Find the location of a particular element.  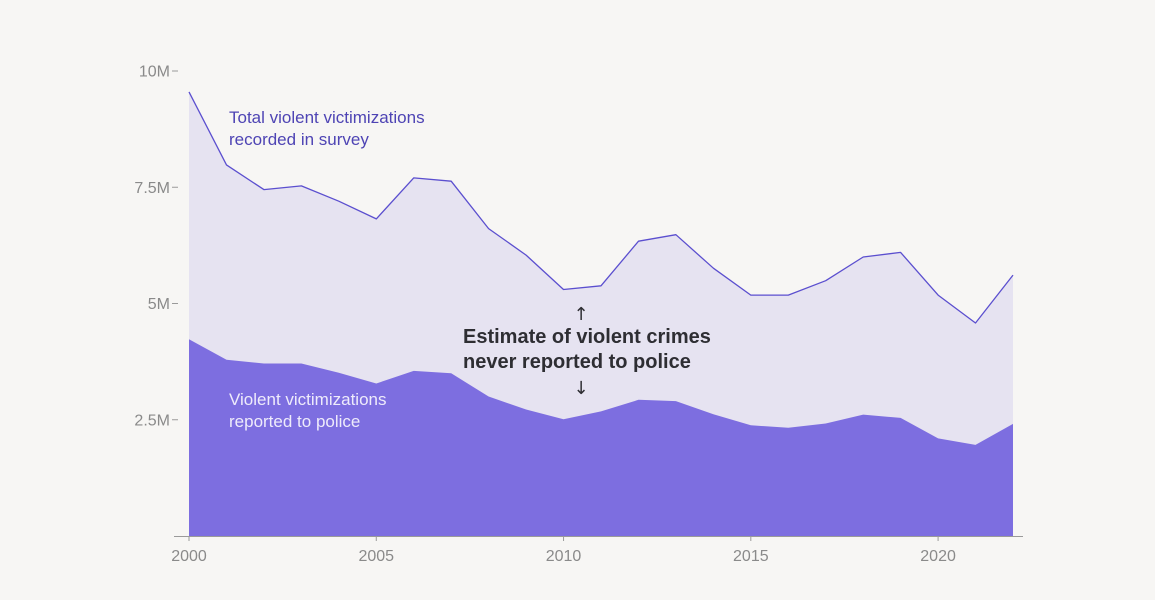

x-tick-label: 2010 is located at coordinates (564, 556).